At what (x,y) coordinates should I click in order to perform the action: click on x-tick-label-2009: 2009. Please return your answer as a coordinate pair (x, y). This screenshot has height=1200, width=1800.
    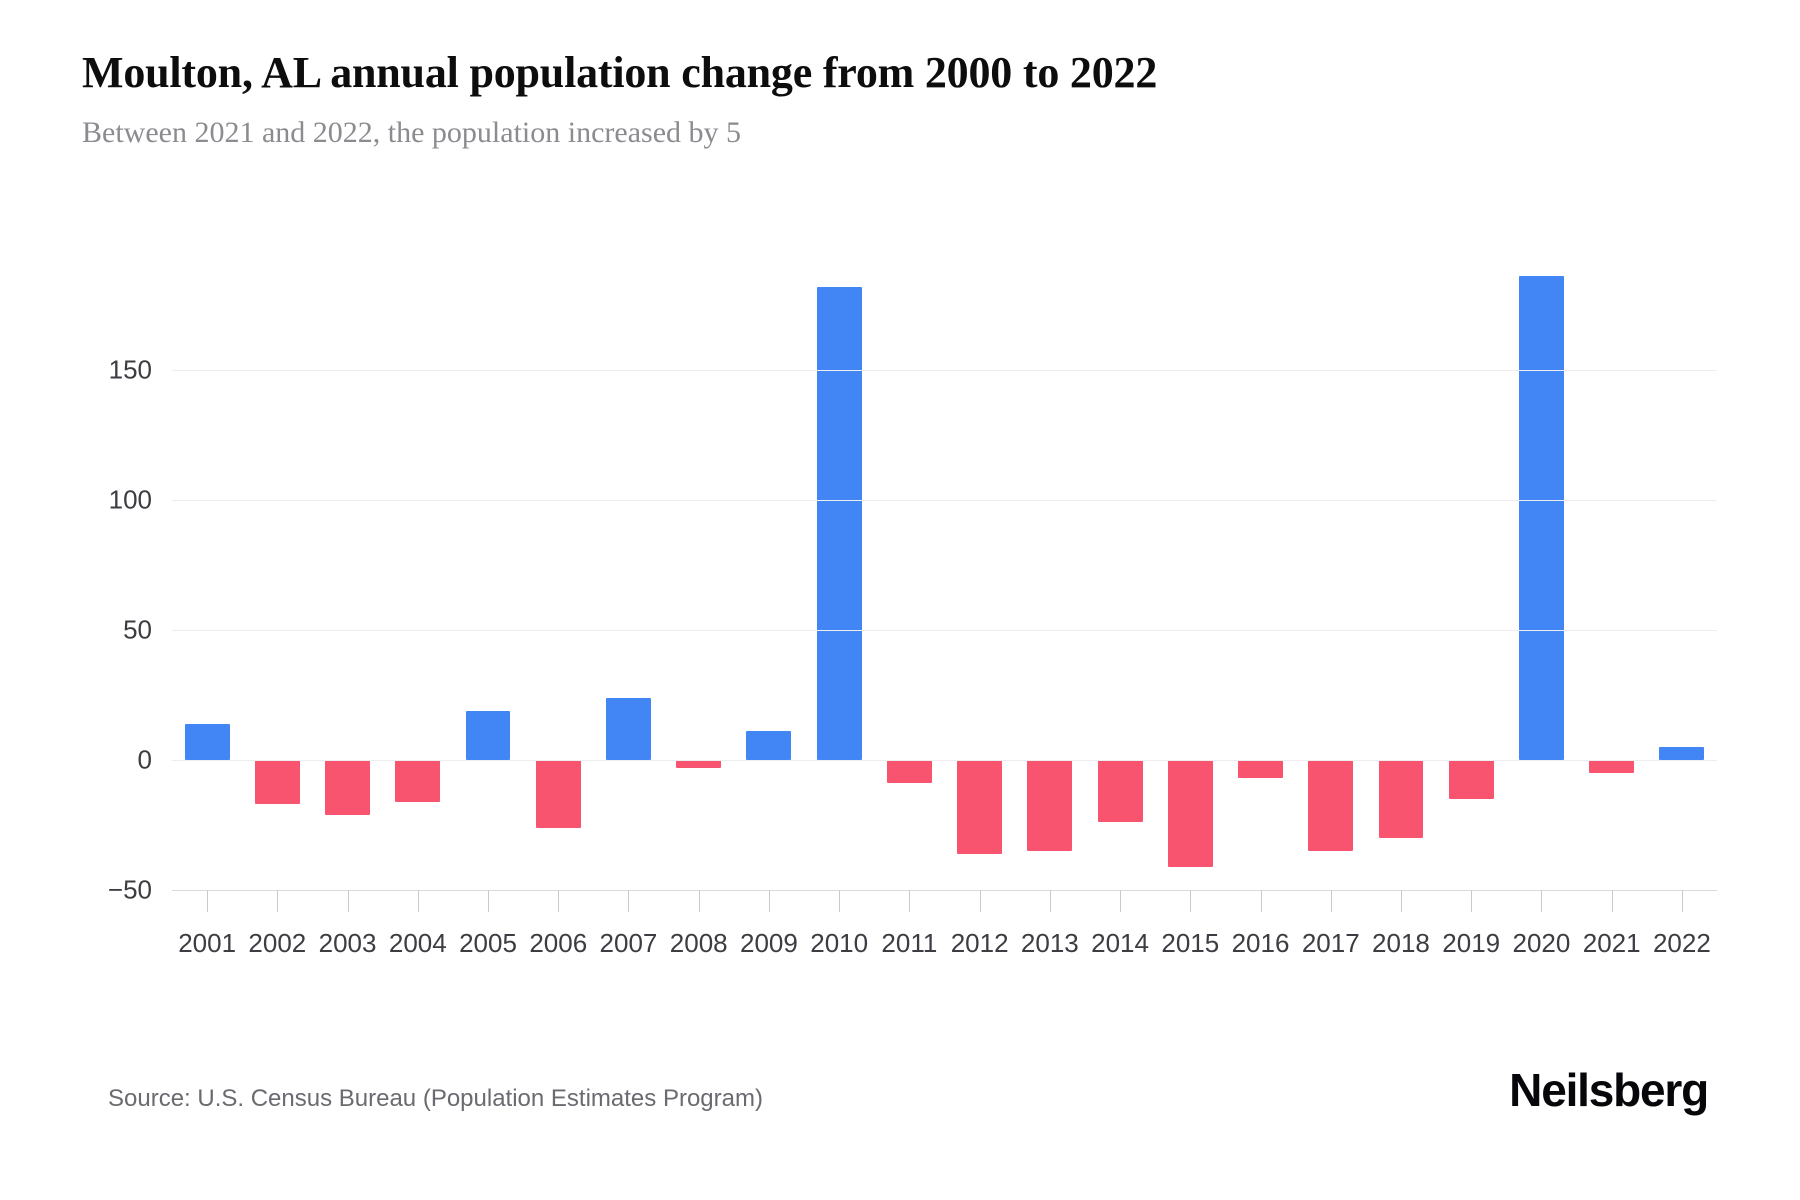
    Looking at the image, I should click on (769, 943).